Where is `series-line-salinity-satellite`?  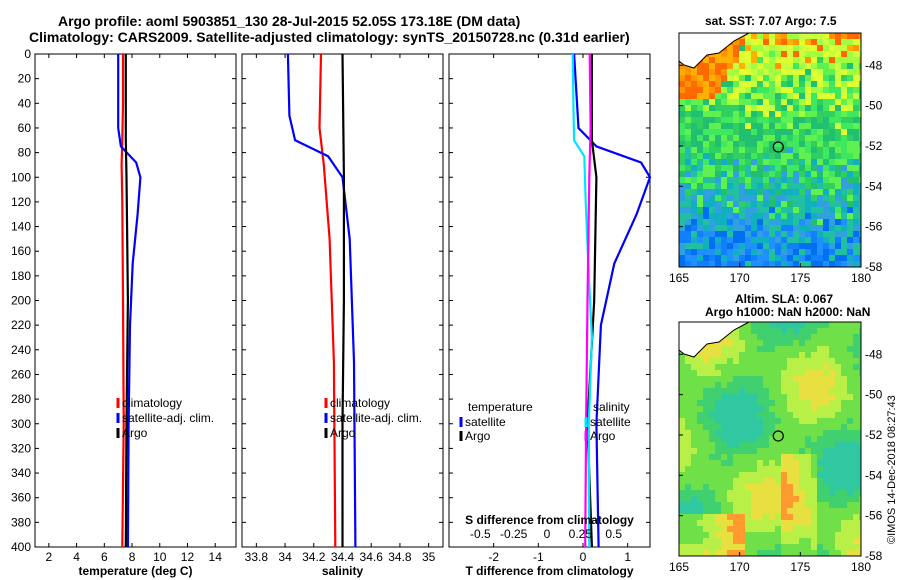 series-line-salinity-satellite is located at coordinates (582, 300).